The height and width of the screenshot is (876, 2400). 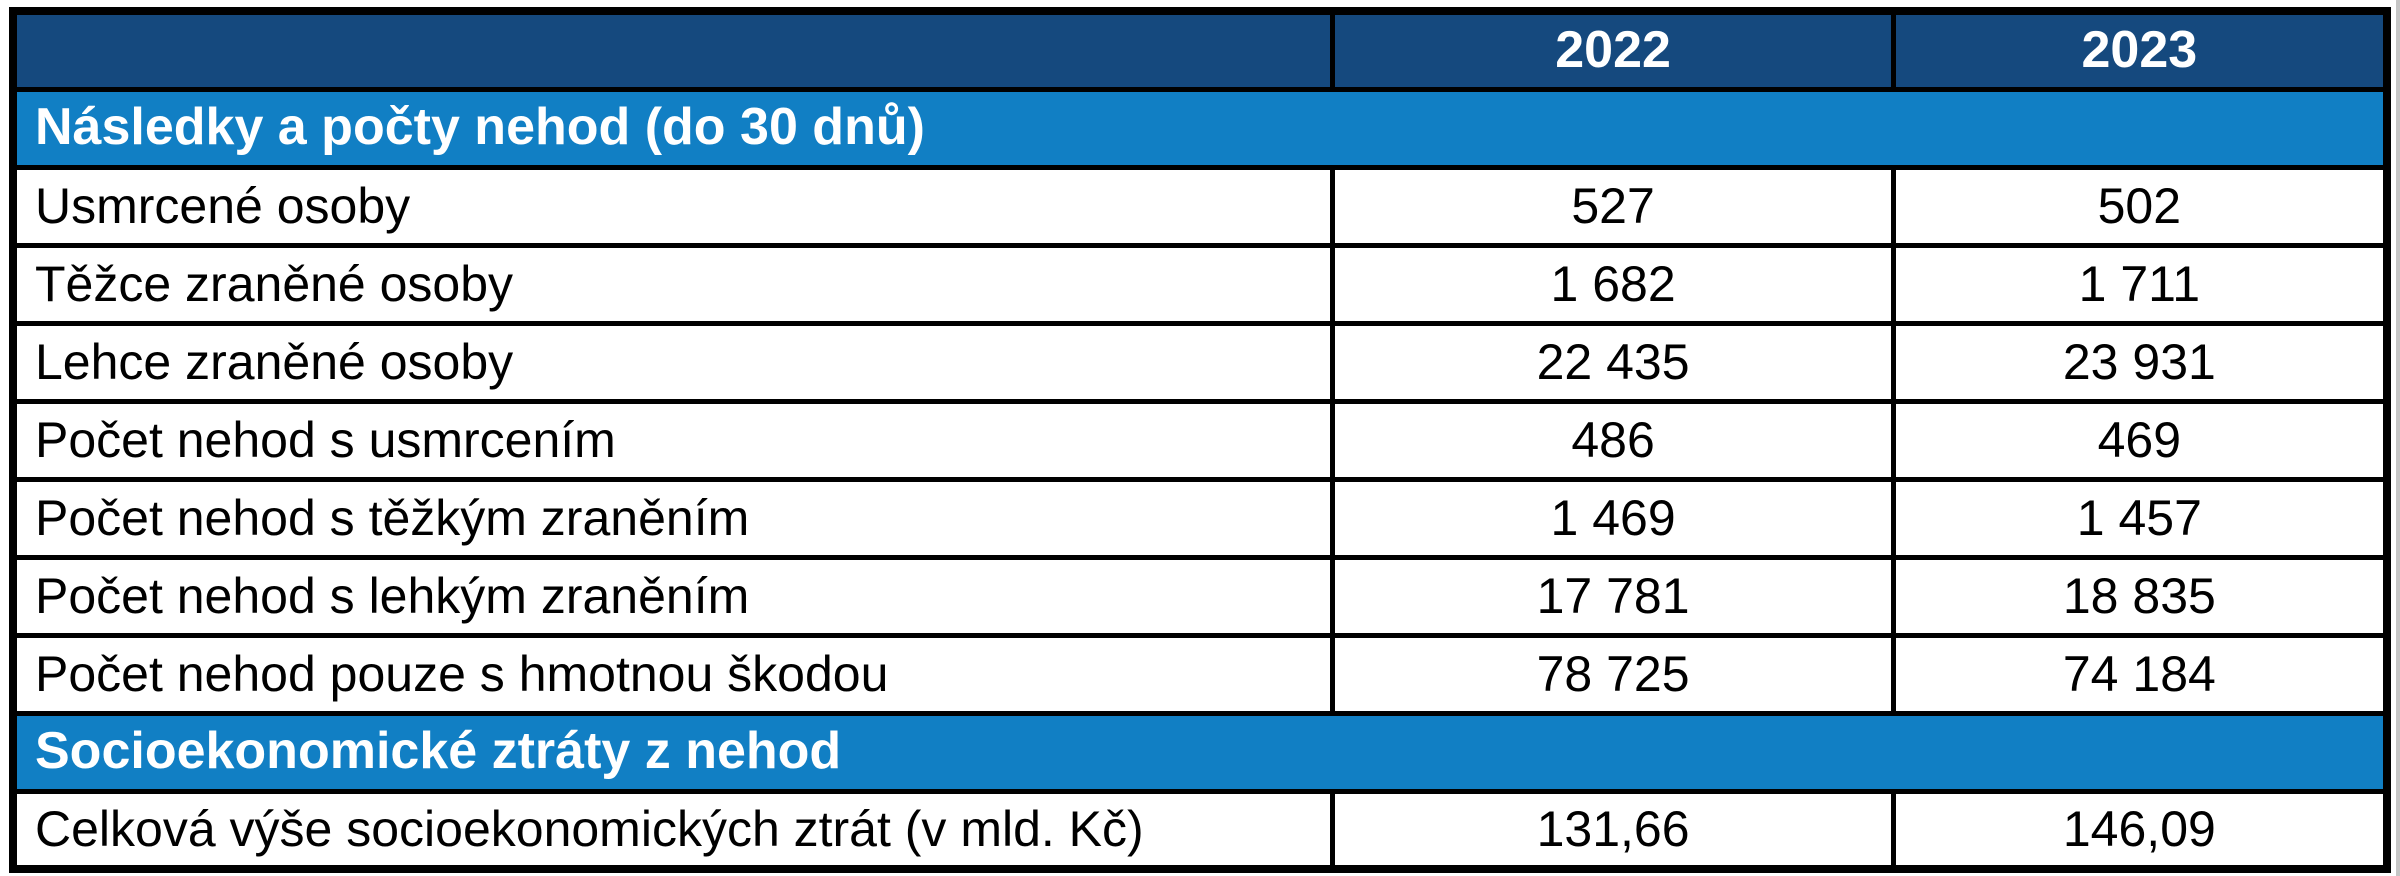 What do you see at coordinates (2140, 518) in the screenshot?
I see `value-2023: 1 457` at bounding box center [2140, 518].